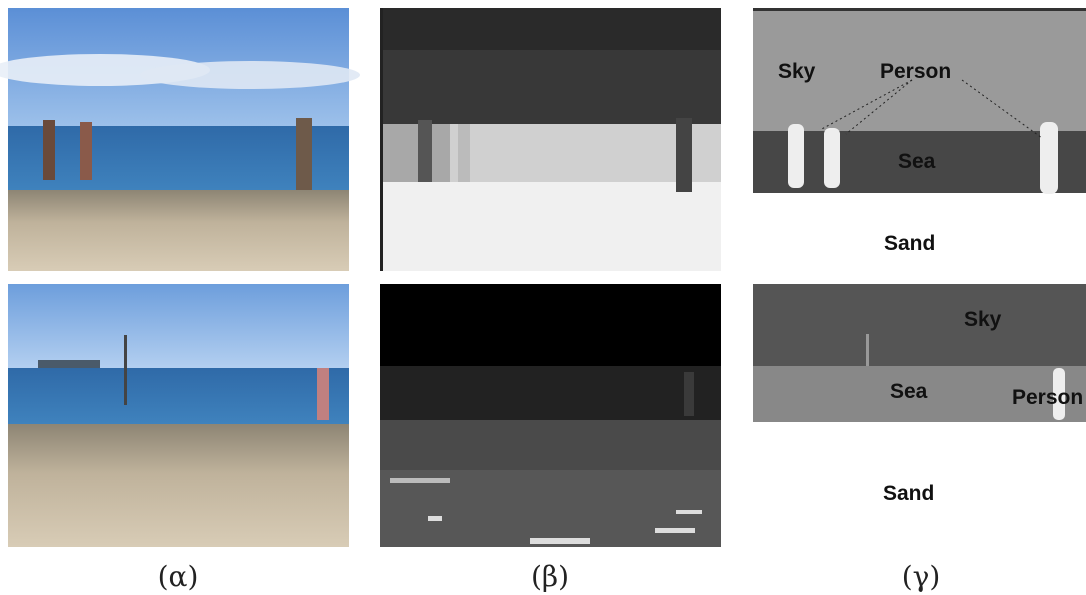 Image resolution: width=1086 pixels, height=595 pixels. What do you see at coordinates (921, 576) in the screenshot?
I see `caption: (γ)` at bounding box center [921, 576].